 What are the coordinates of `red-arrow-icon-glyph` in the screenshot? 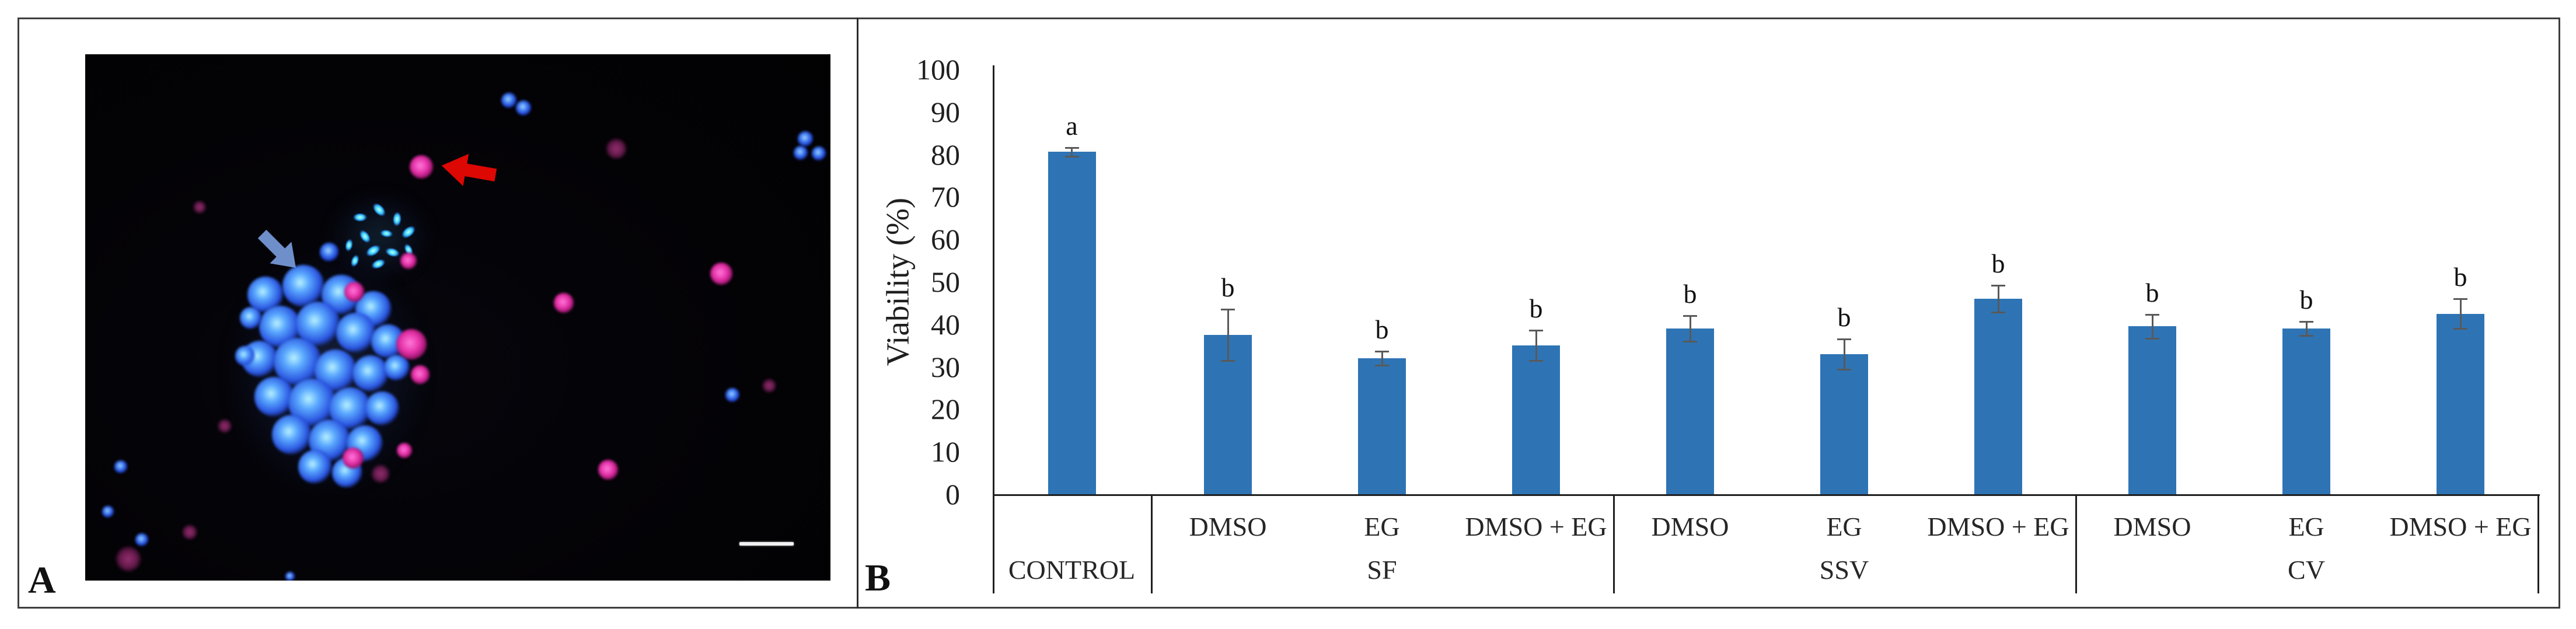 It's located at (469, 169).